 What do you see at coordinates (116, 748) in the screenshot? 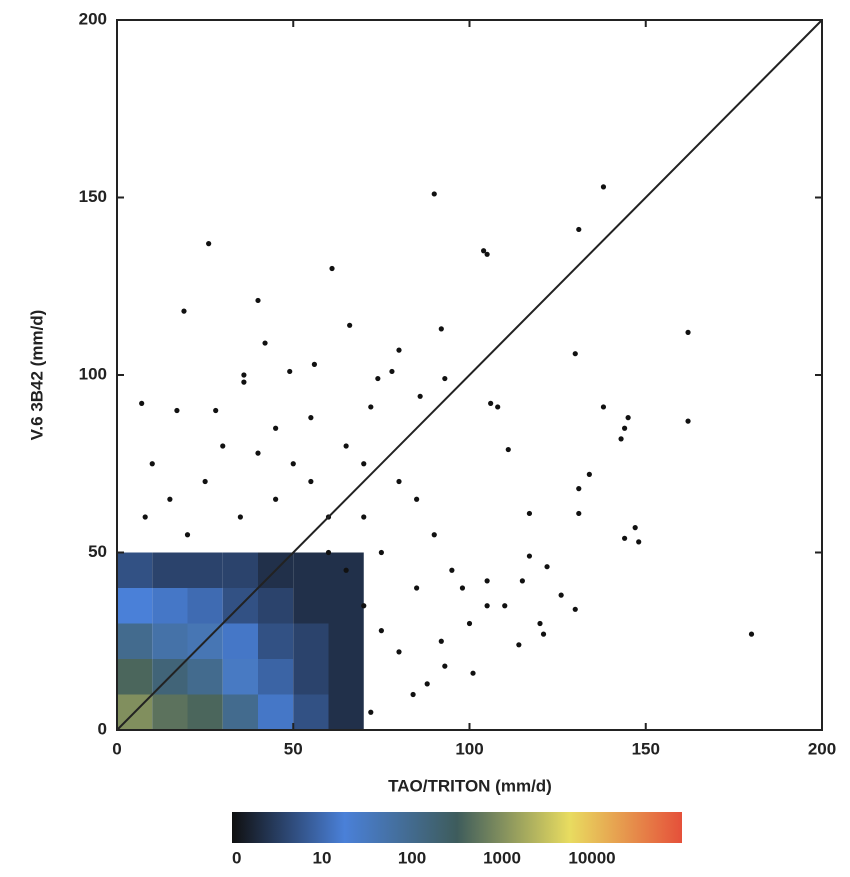
I see `x-tick-label: 0` at bounding box center [116, 748].